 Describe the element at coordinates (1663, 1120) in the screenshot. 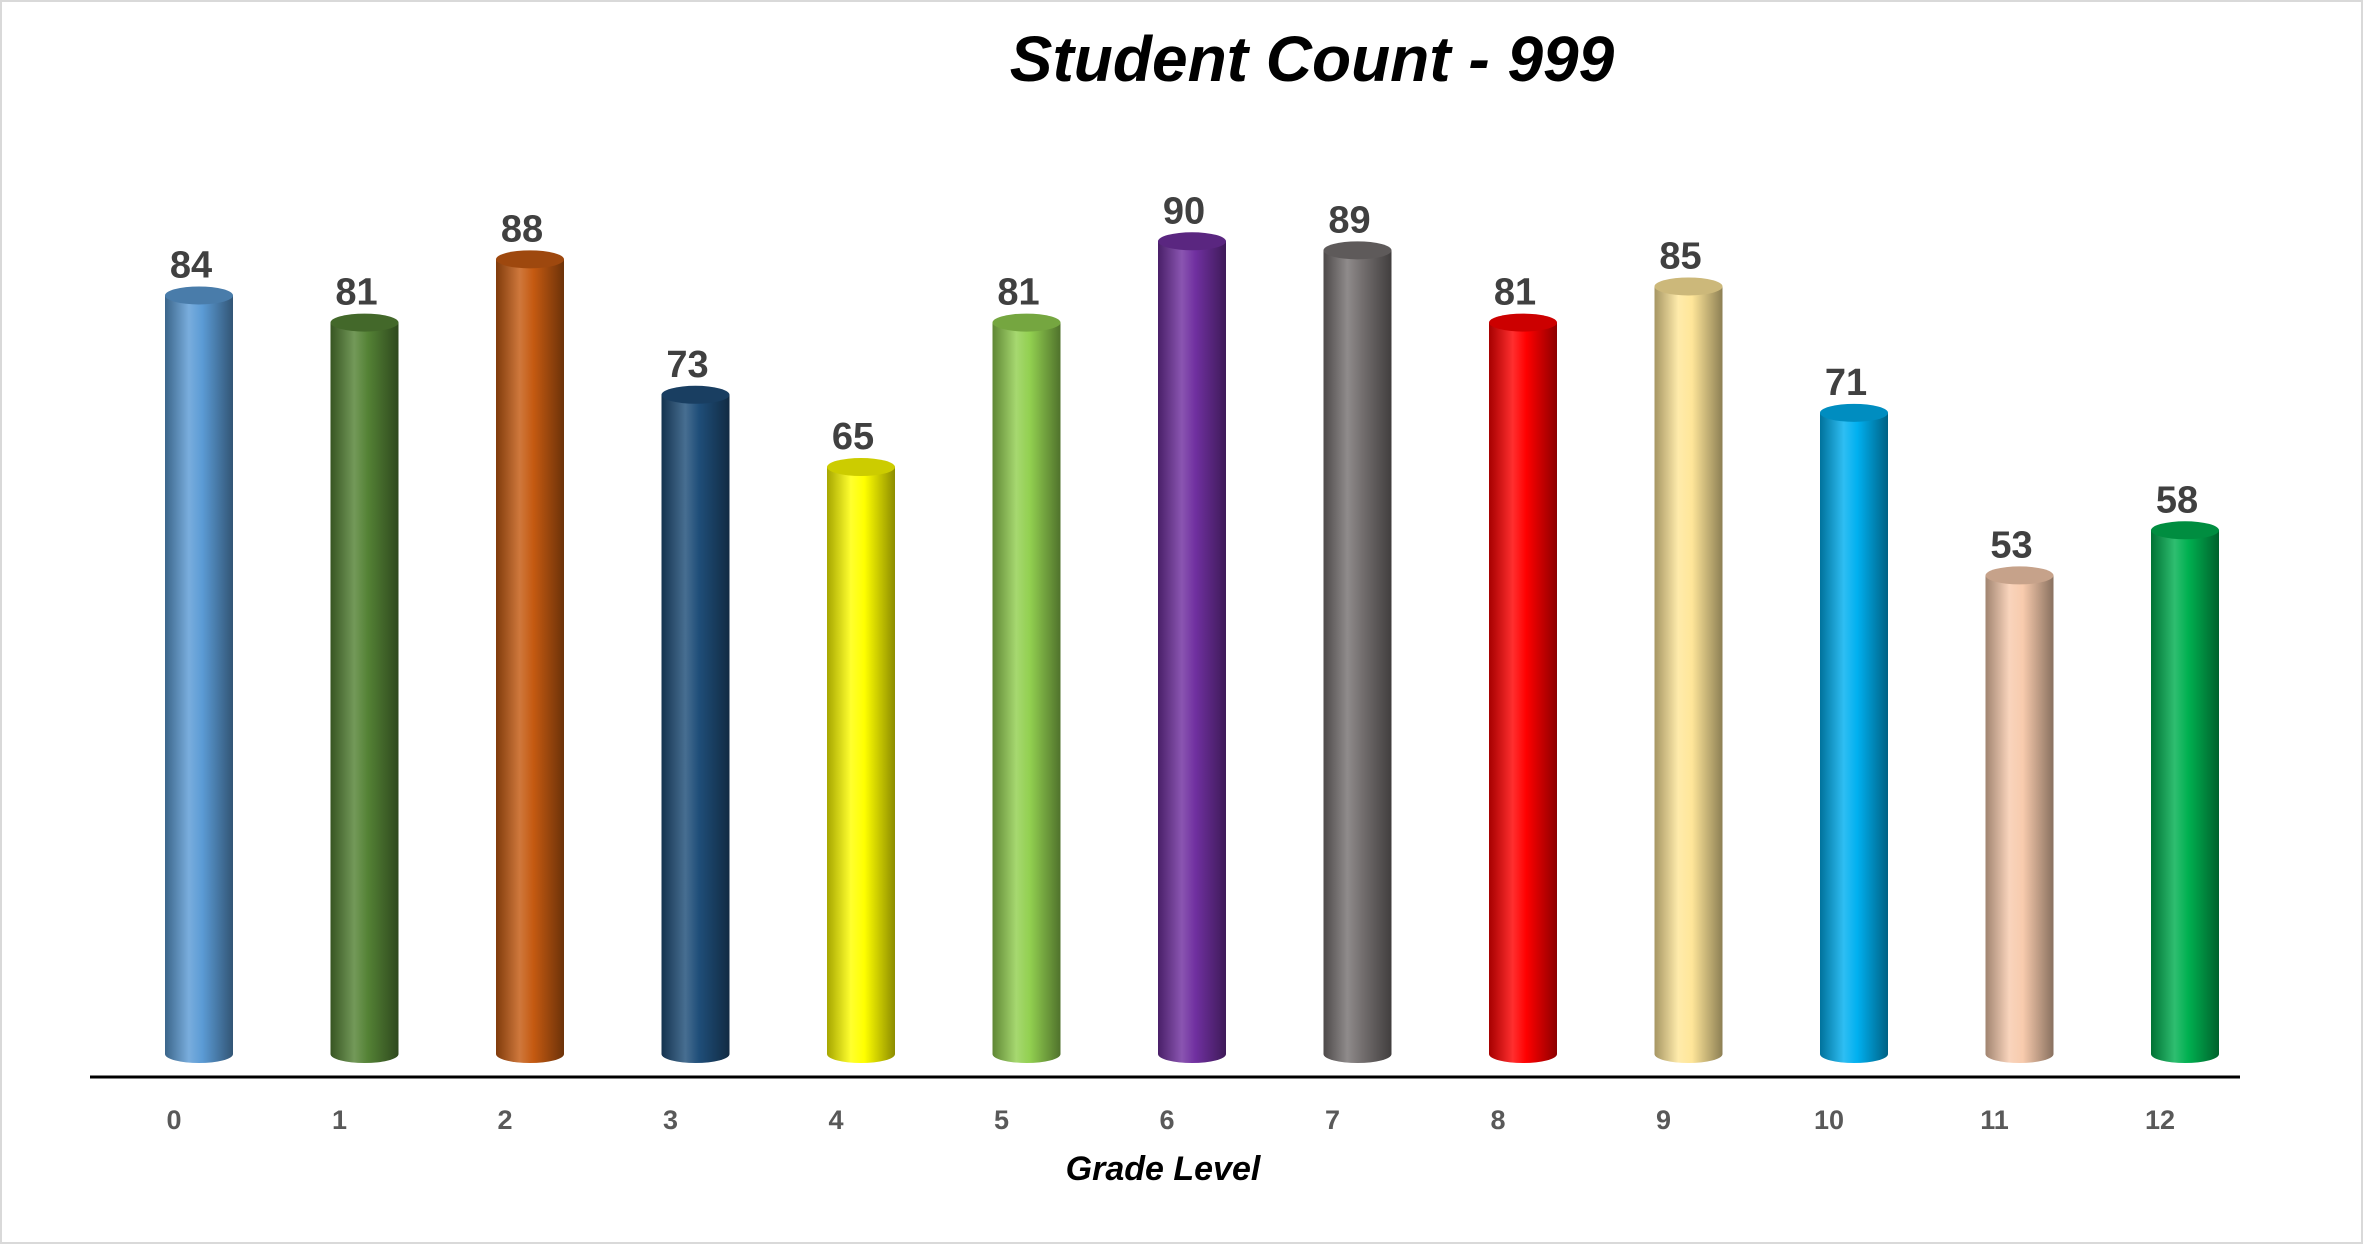

I see `x-tick-label: 9` at that location.